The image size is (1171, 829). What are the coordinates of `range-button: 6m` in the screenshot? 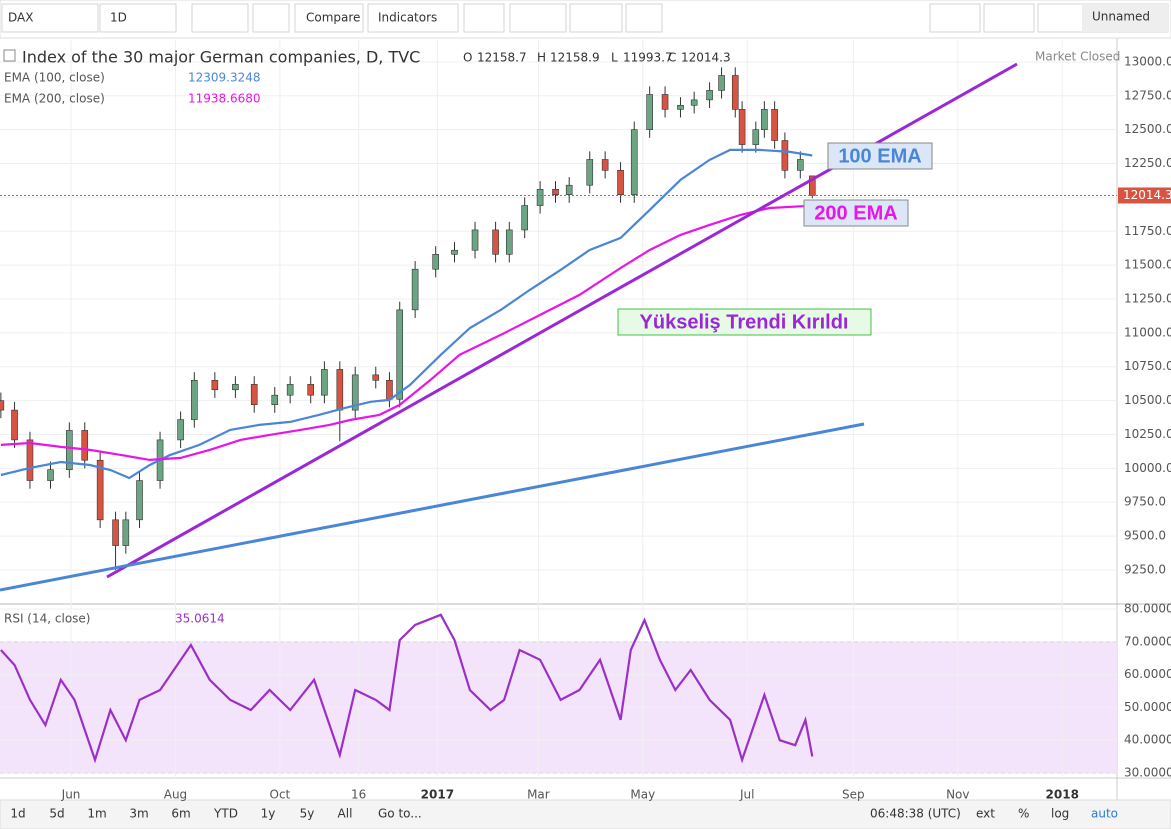 It's located at (180, 814).